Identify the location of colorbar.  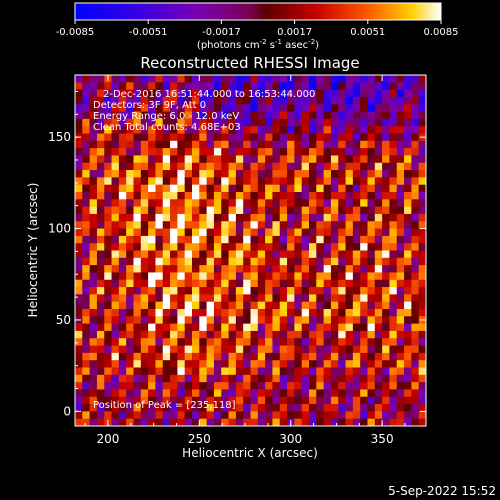
(258, 11).